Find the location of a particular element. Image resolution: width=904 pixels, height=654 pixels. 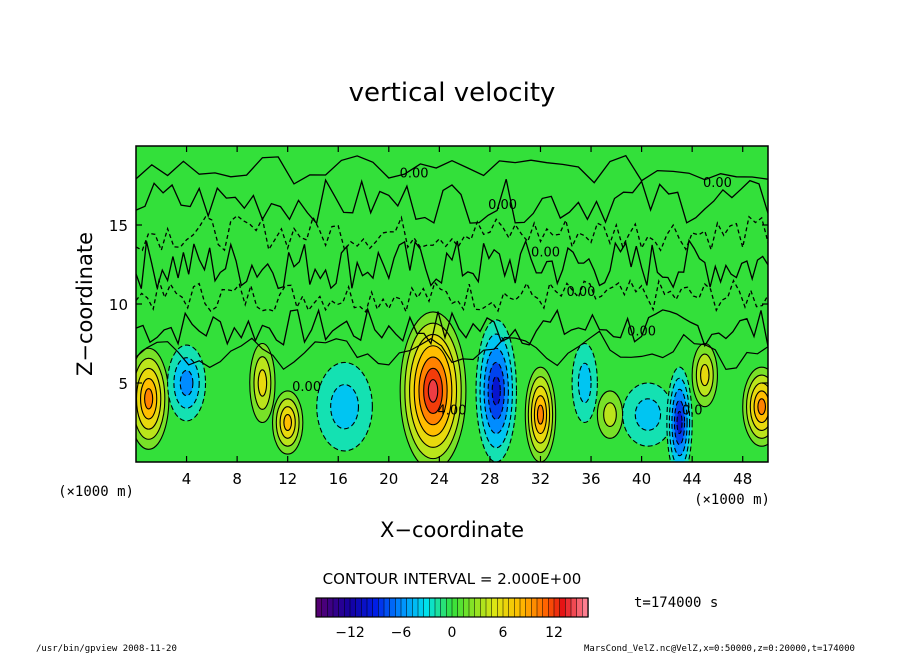

x-unit-left: (×1000 m) is located at coordinates (96, 492).